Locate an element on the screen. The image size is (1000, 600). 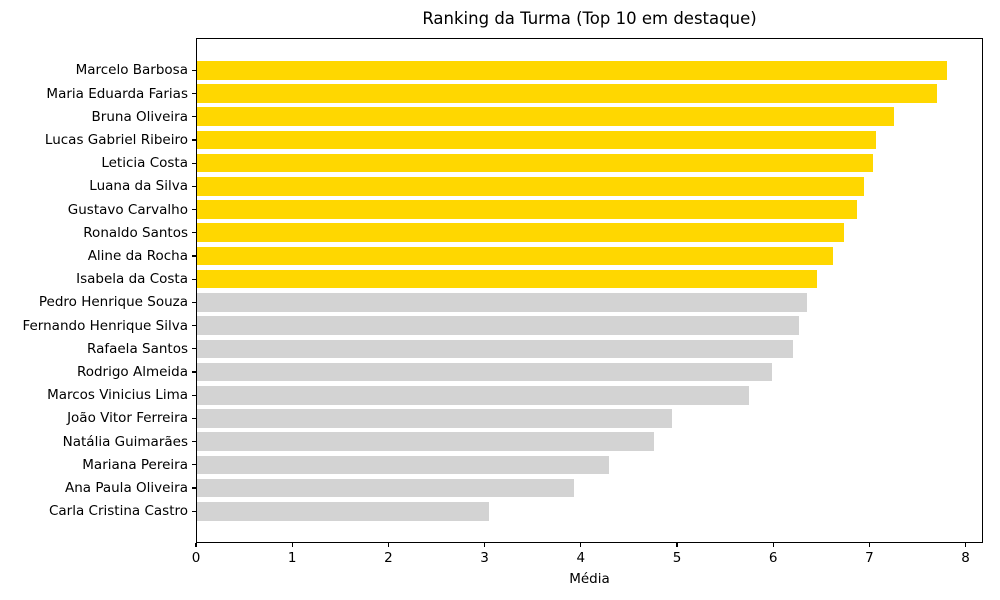
y-tick-label: Pedro Henrique Souza is located at coordinates (113, 302).